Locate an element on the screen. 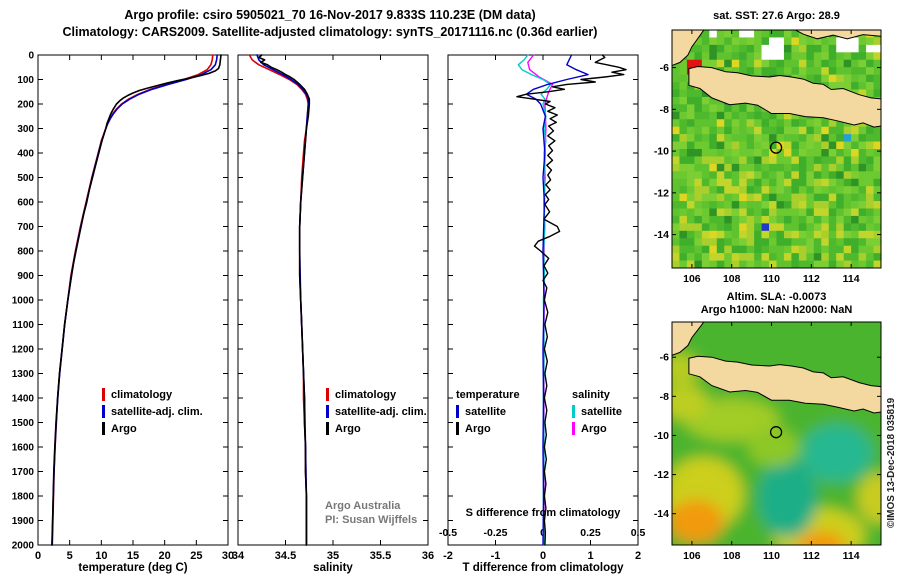 The image size is (900, 580). x-tick-label: 30 is located at coordinates (228, 556).